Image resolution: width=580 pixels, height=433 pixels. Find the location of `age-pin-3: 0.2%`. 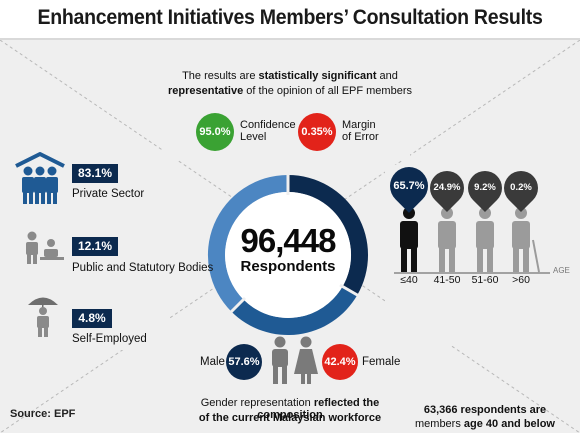

age-pin-3: 0.2% is located at coordinates (521, 188).